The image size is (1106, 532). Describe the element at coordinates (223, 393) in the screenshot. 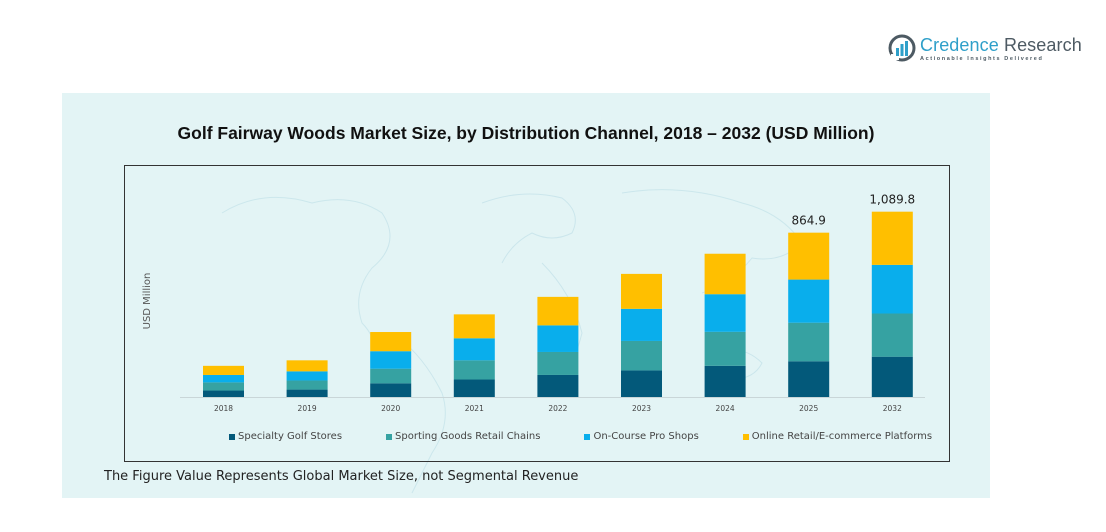

I see `bar-segment-2018-specialty-golf-stores` at that location.